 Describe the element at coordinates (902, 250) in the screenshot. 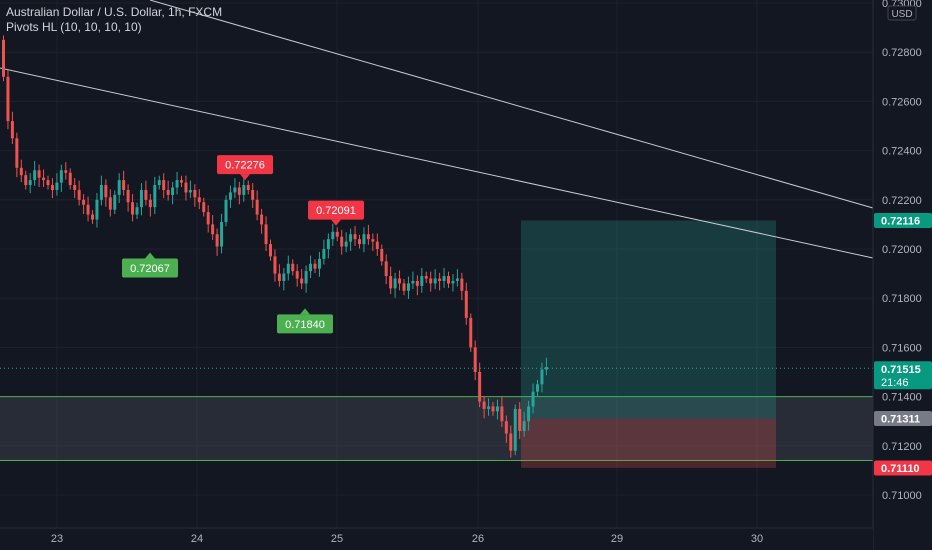

I see `price-tick-label: 0.72000` at that location.